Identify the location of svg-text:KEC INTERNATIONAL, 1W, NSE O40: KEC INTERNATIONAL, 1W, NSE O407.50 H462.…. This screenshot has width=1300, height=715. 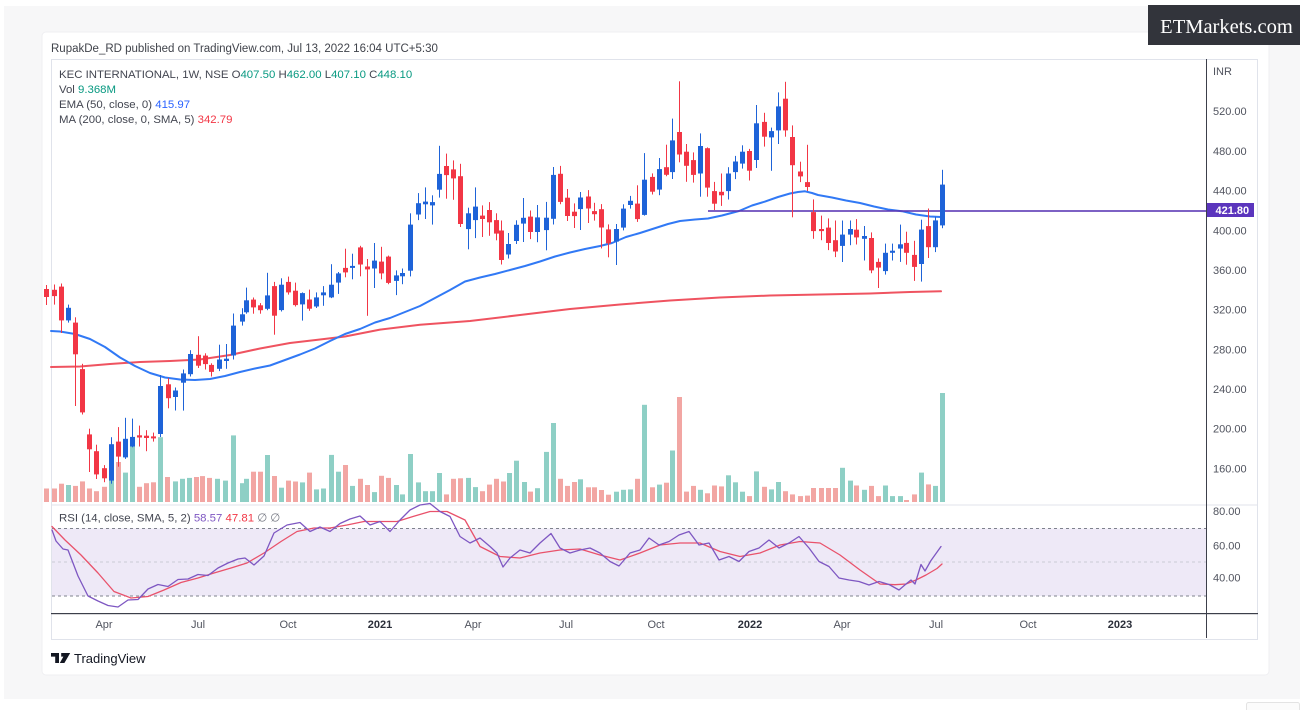
(235, 75).